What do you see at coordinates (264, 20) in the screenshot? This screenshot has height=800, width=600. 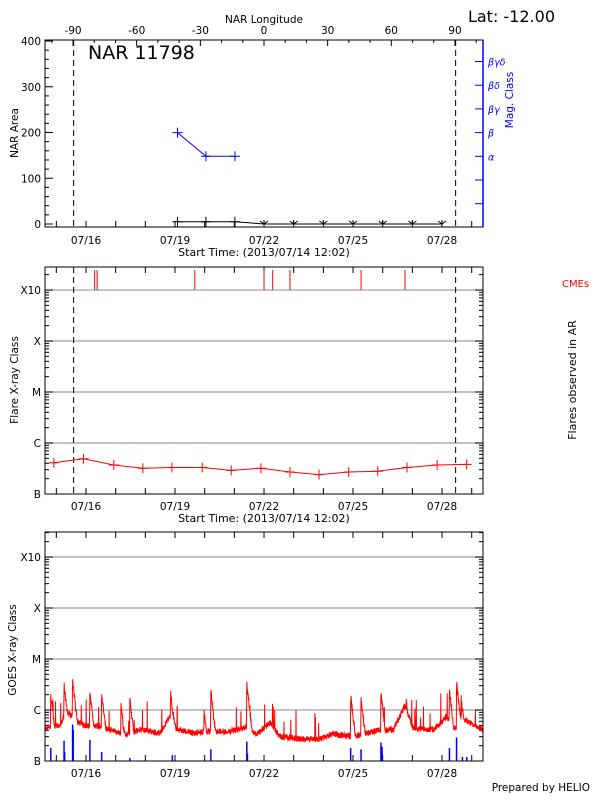 I see `top-axis-label: NAR Longitude` at bounding box center [264, 20].